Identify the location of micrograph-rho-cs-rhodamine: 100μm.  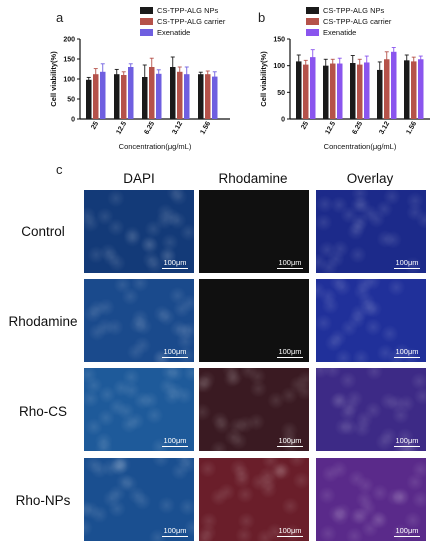
(254, 409).